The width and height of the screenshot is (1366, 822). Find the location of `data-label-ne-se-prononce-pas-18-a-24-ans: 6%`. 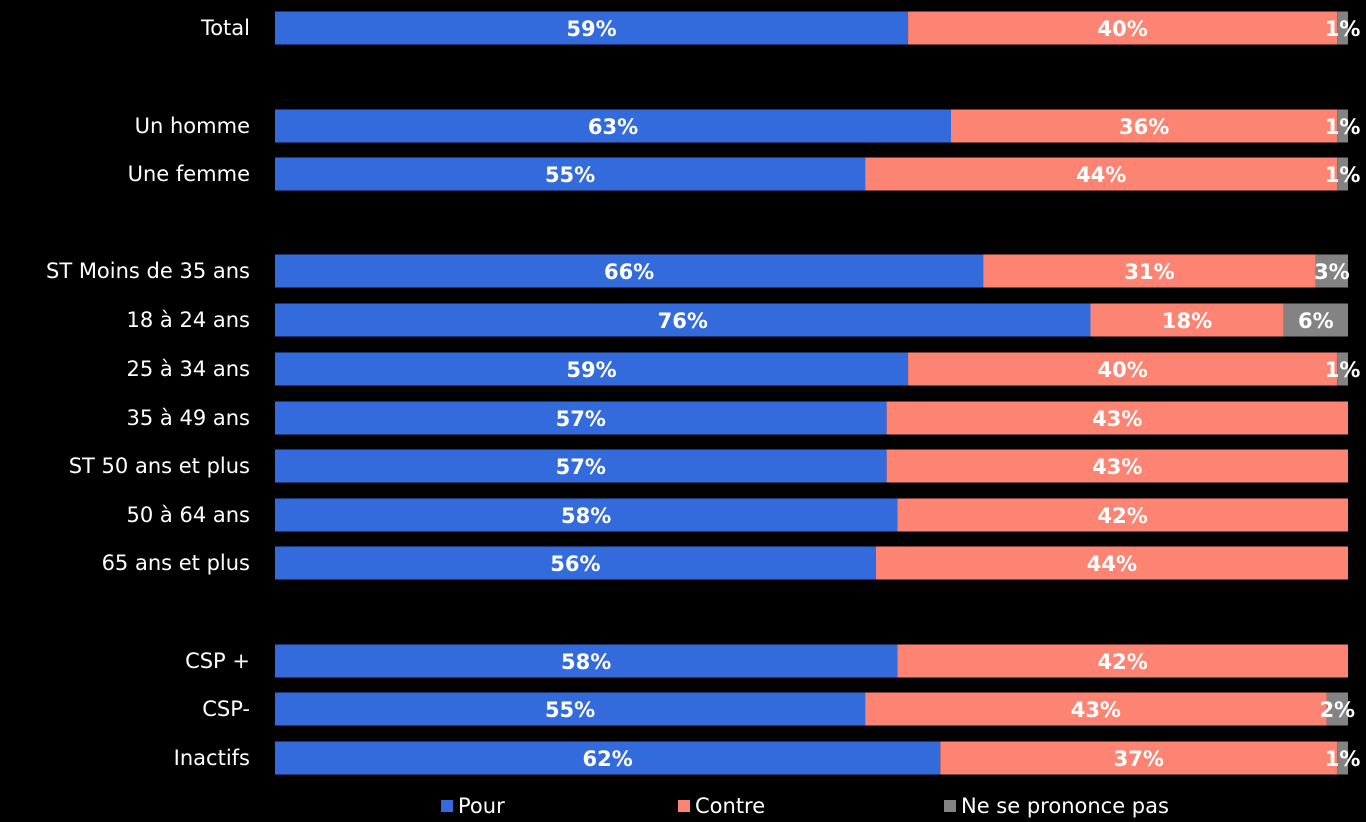

data-label-ne-se-prononce-pas-18-a-24-ans: 6% is located at coordinates (1316, 321).